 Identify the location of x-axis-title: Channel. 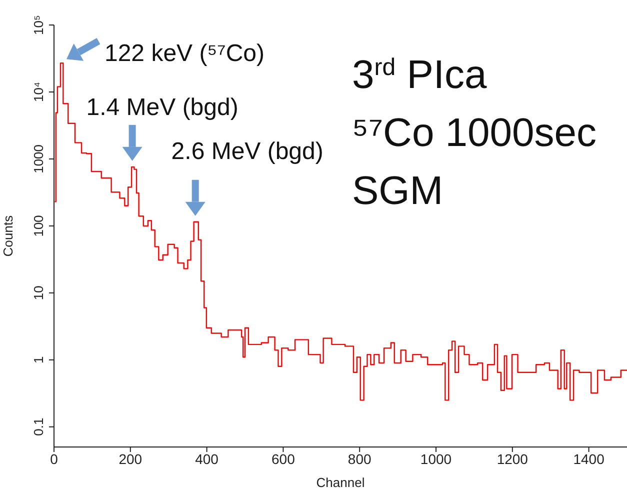
(340, 482).